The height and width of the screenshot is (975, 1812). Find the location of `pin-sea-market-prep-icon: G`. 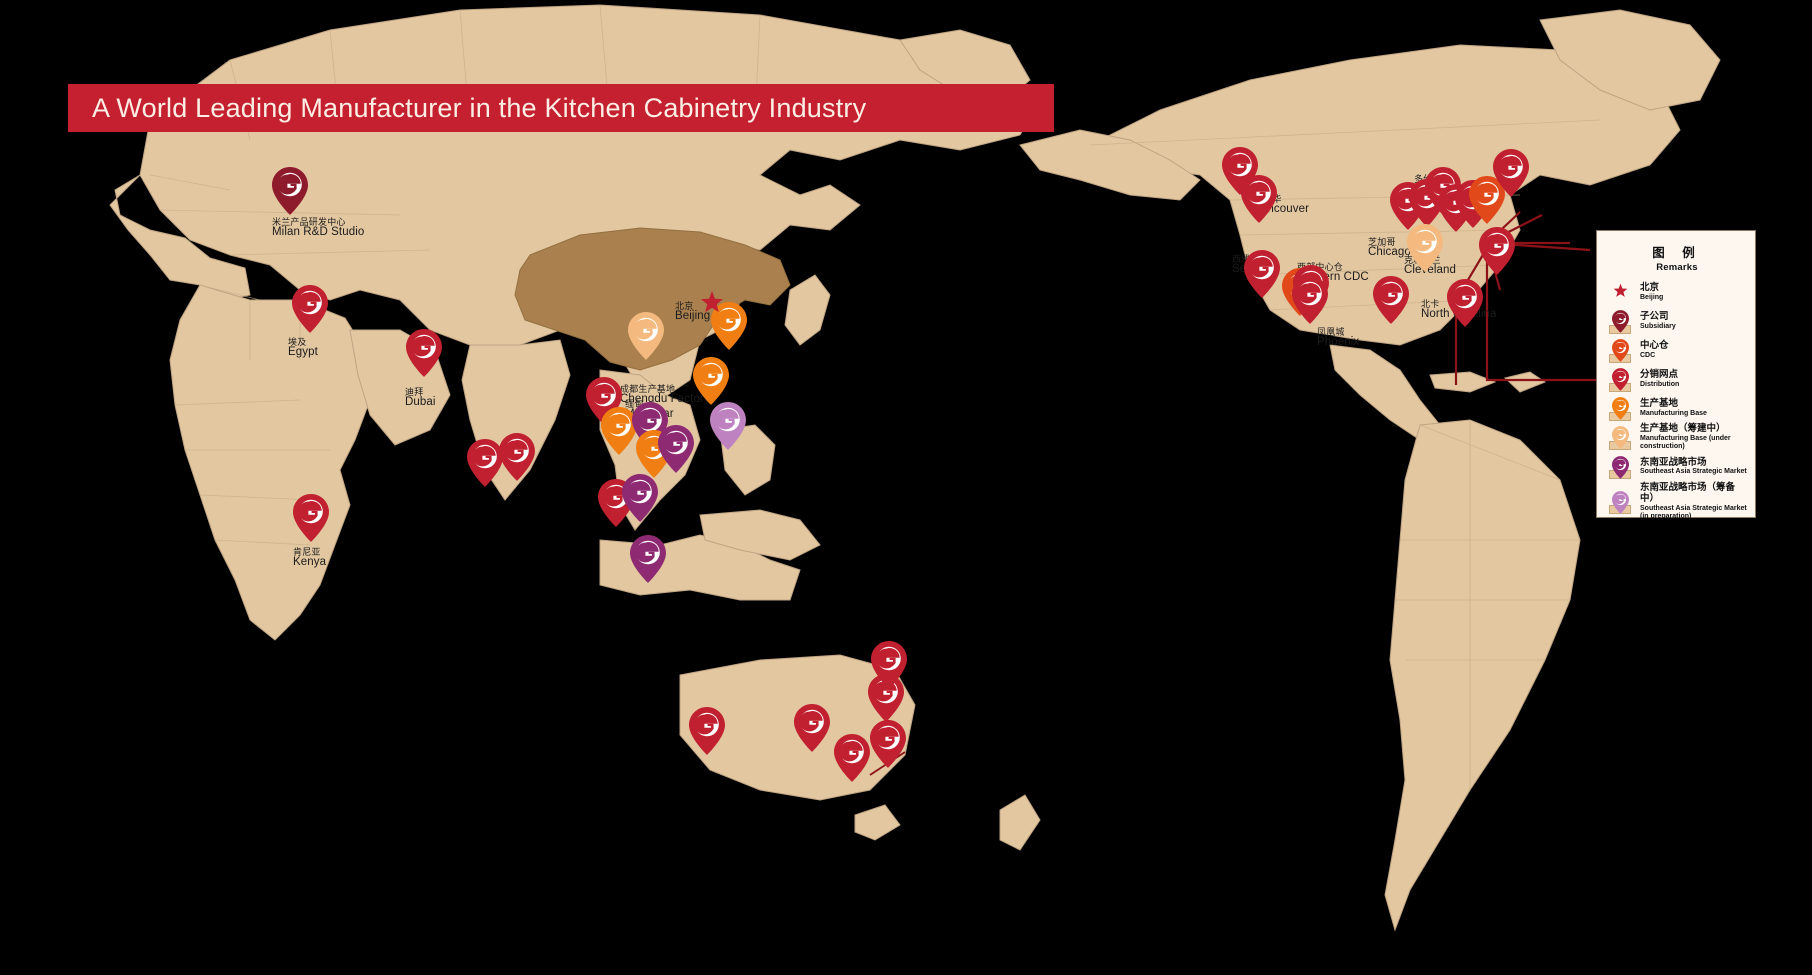

pin-sea-market-prep-icon: G is located at coordinates (1620, 502).